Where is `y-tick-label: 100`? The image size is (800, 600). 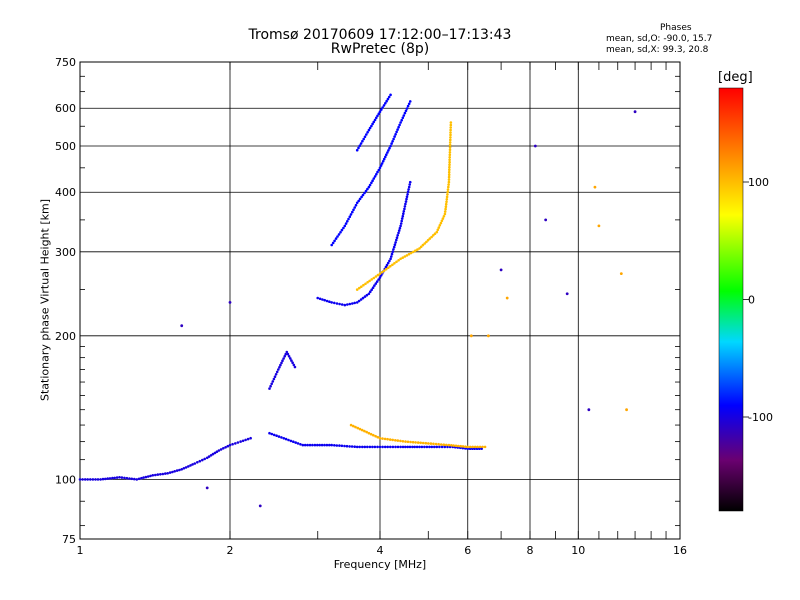
y-tick-label: 100 is located at coordinates (65, 479).